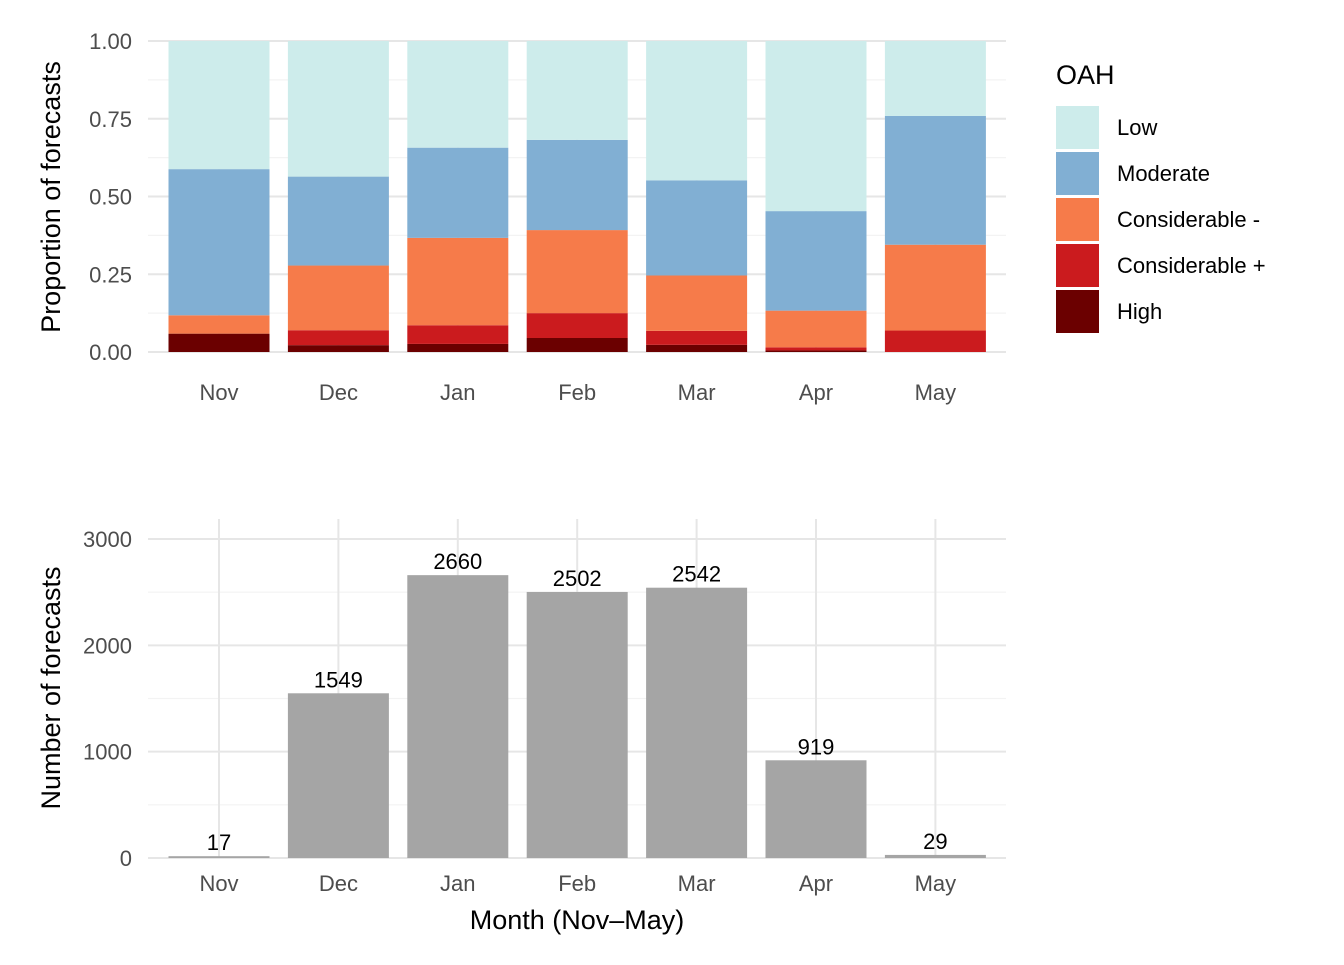 This screenshot has width=1344, height=965. I want to click on bar-value-label: 2660, so click(457, 561).